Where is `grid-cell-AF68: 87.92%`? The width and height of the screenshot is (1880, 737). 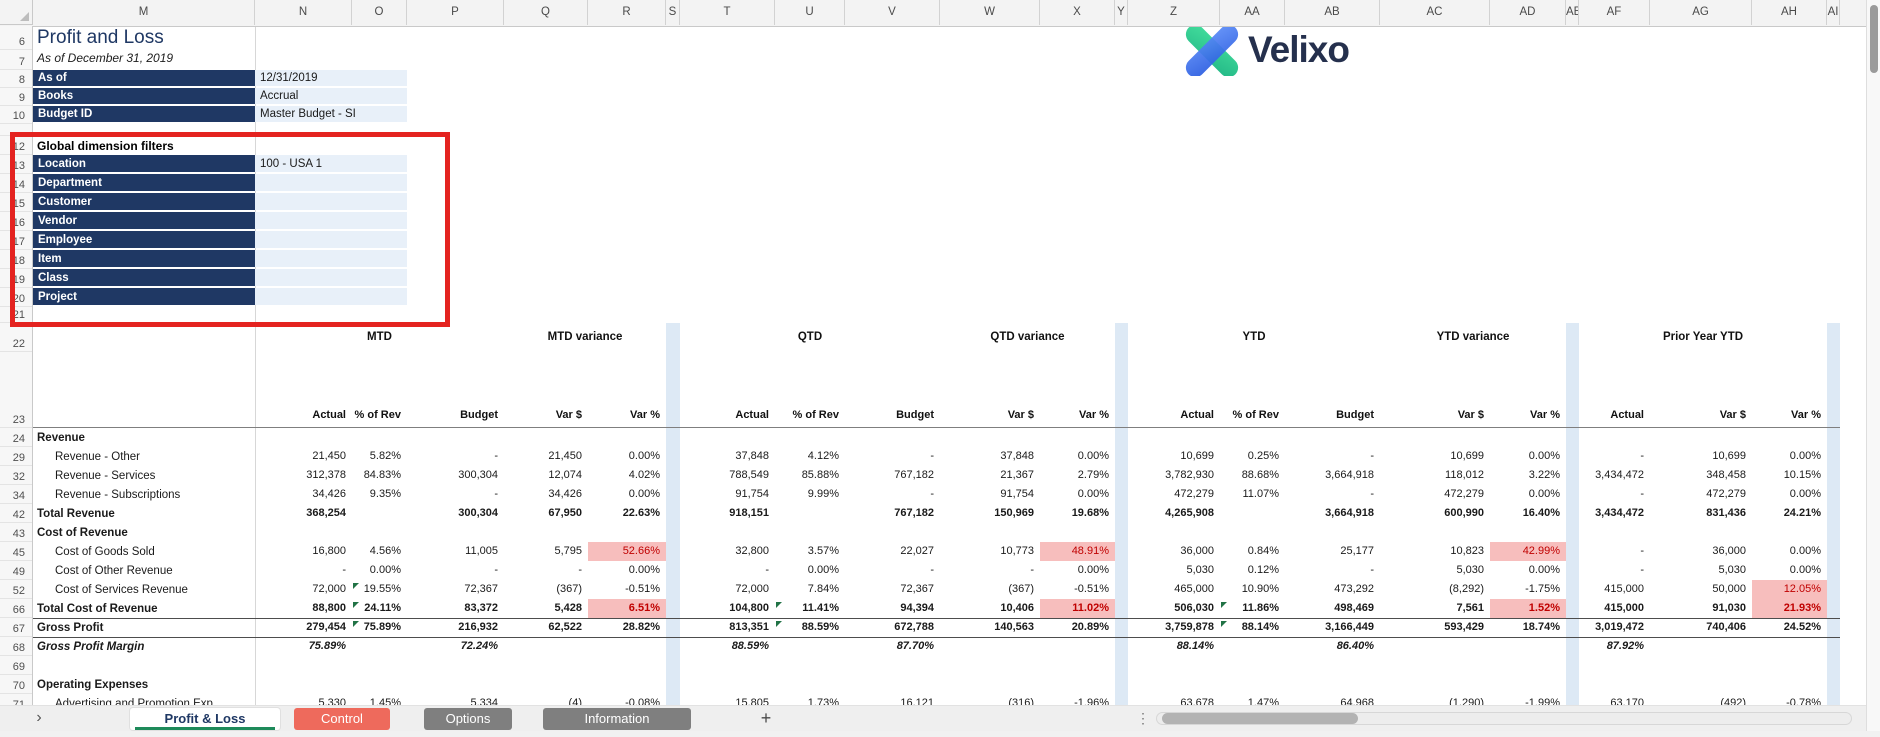 grid-cell-AF68: 87.92% is located at coordinates (1625, 646).